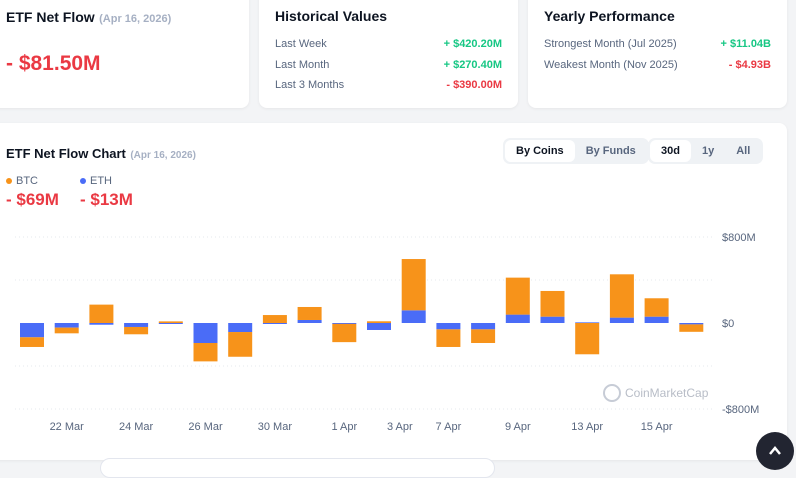 The width and height of the screenshot is (796, 478). Describe the element at coordinates (344, 427) in the screenshot. I see `x-tick-label: 1 Apr` at that location.